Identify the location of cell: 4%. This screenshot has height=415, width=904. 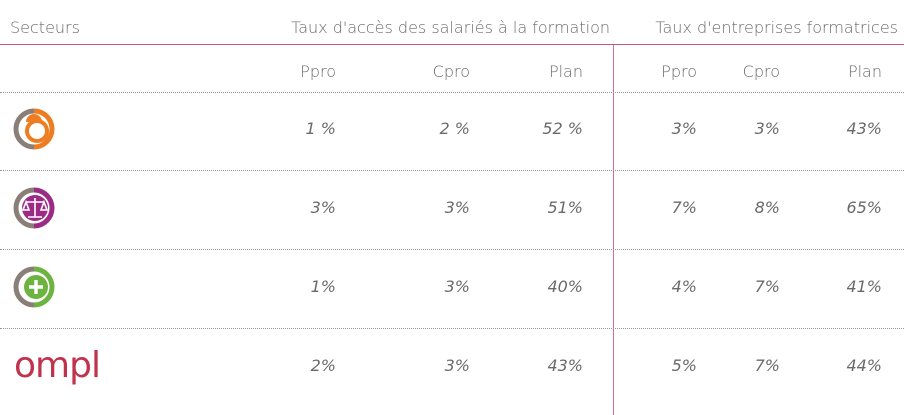
(684, 286).